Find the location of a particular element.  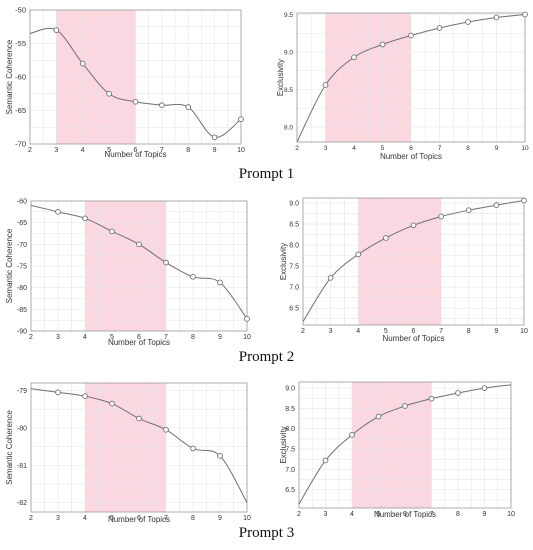

y-axis-label: Exclusivity is located at coordinates (283, 261).